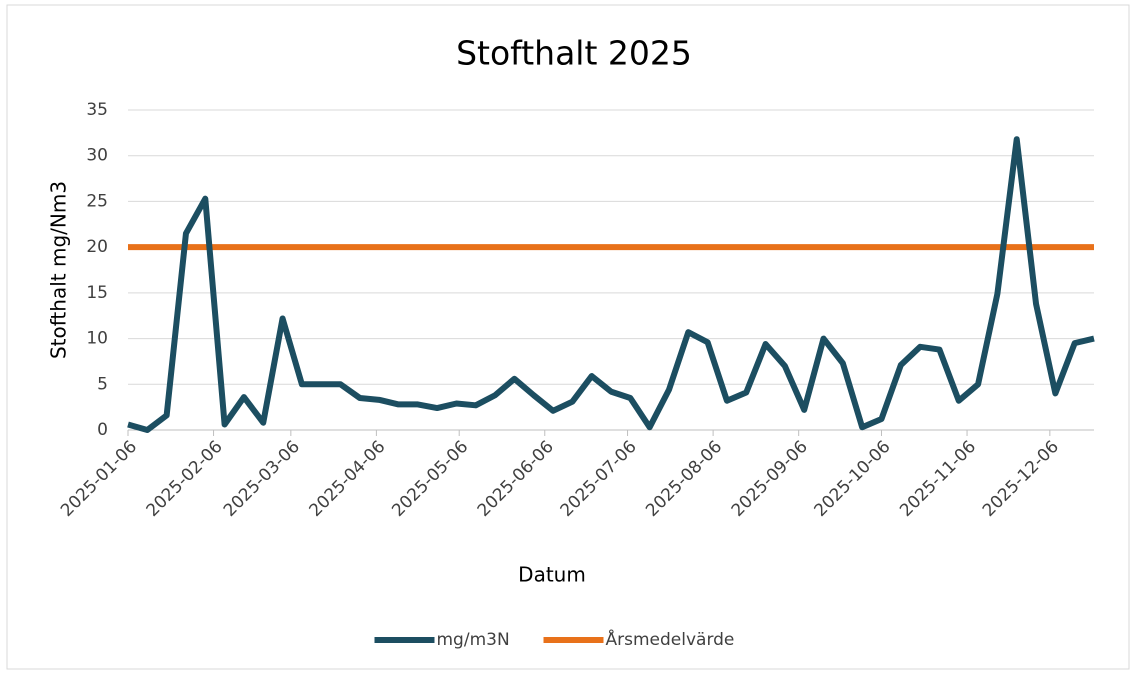 The image size is (1136, 675). Describe the element at coordinates (670, 639) in the screenshot. I see `legend-label: Årsmedelvärde` at that location.